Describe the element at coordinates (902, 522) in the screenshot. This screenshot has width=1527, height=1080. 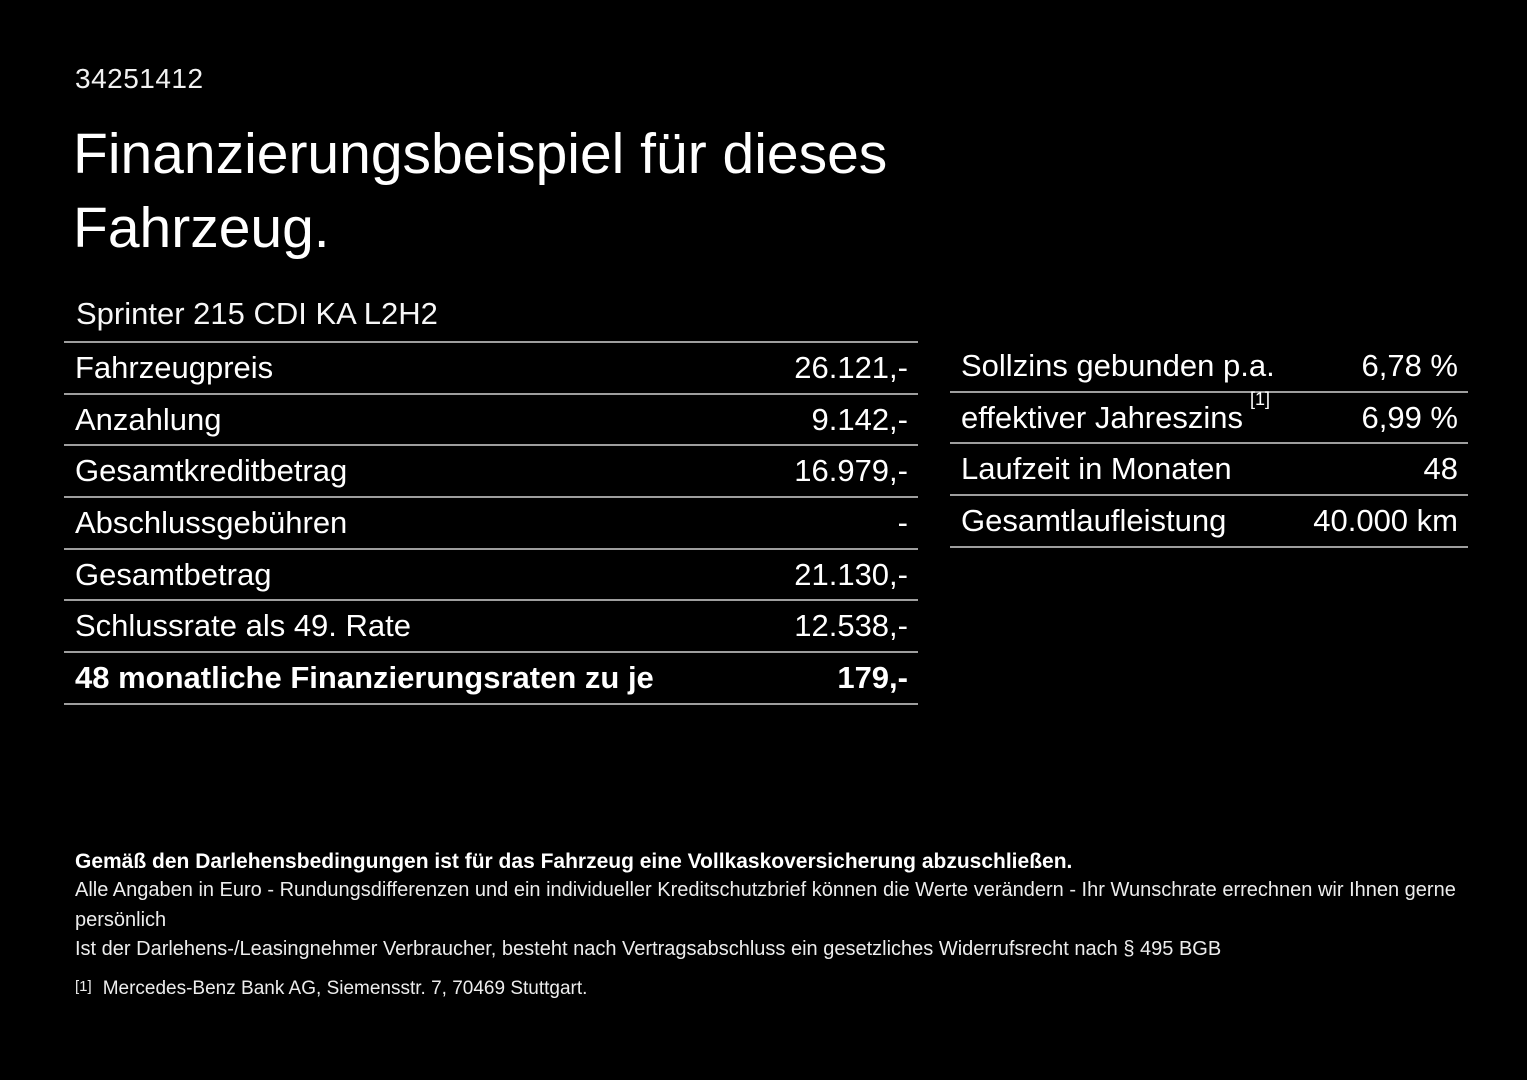
I see `row-value: -` at that location.